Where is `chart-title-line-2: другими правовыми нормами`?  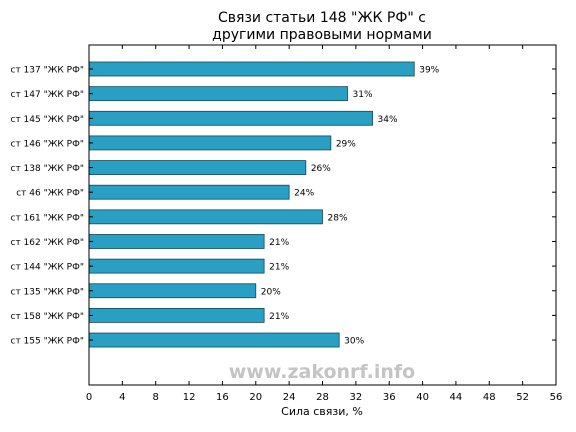
chart-title-line-2: другими правовыми нормами is located at coordinates (322, 35).